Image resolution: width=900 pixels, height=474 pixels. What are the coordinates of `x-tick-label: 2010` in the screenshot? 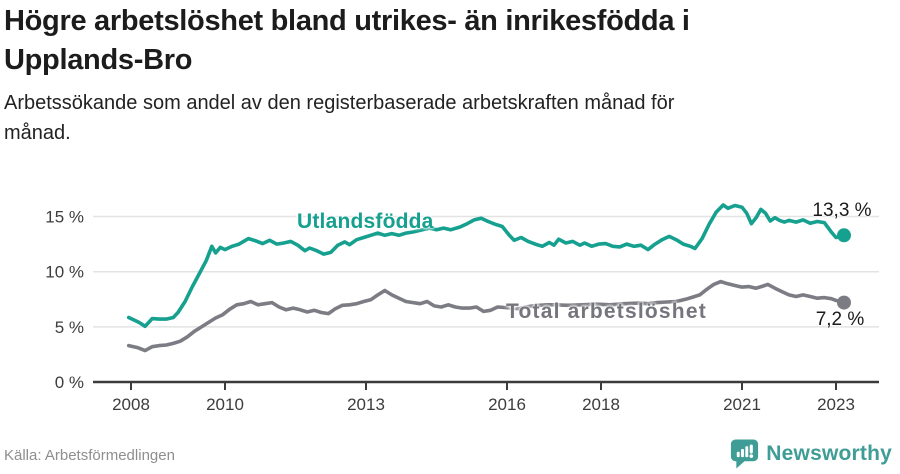 It's located at (225, 404).